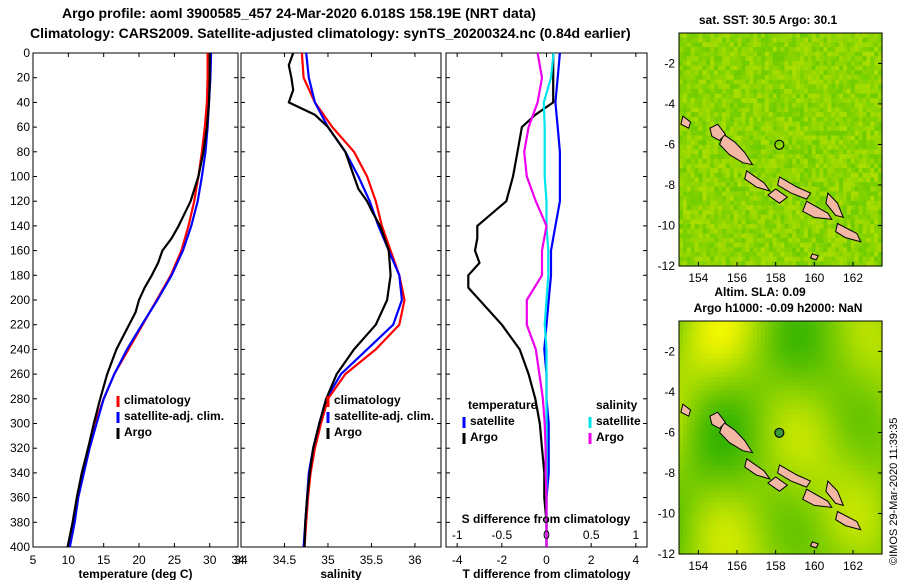 The width and height of the screenshot is (900, 580). I want to click on x-tick-label: 162, so click(853, 278).